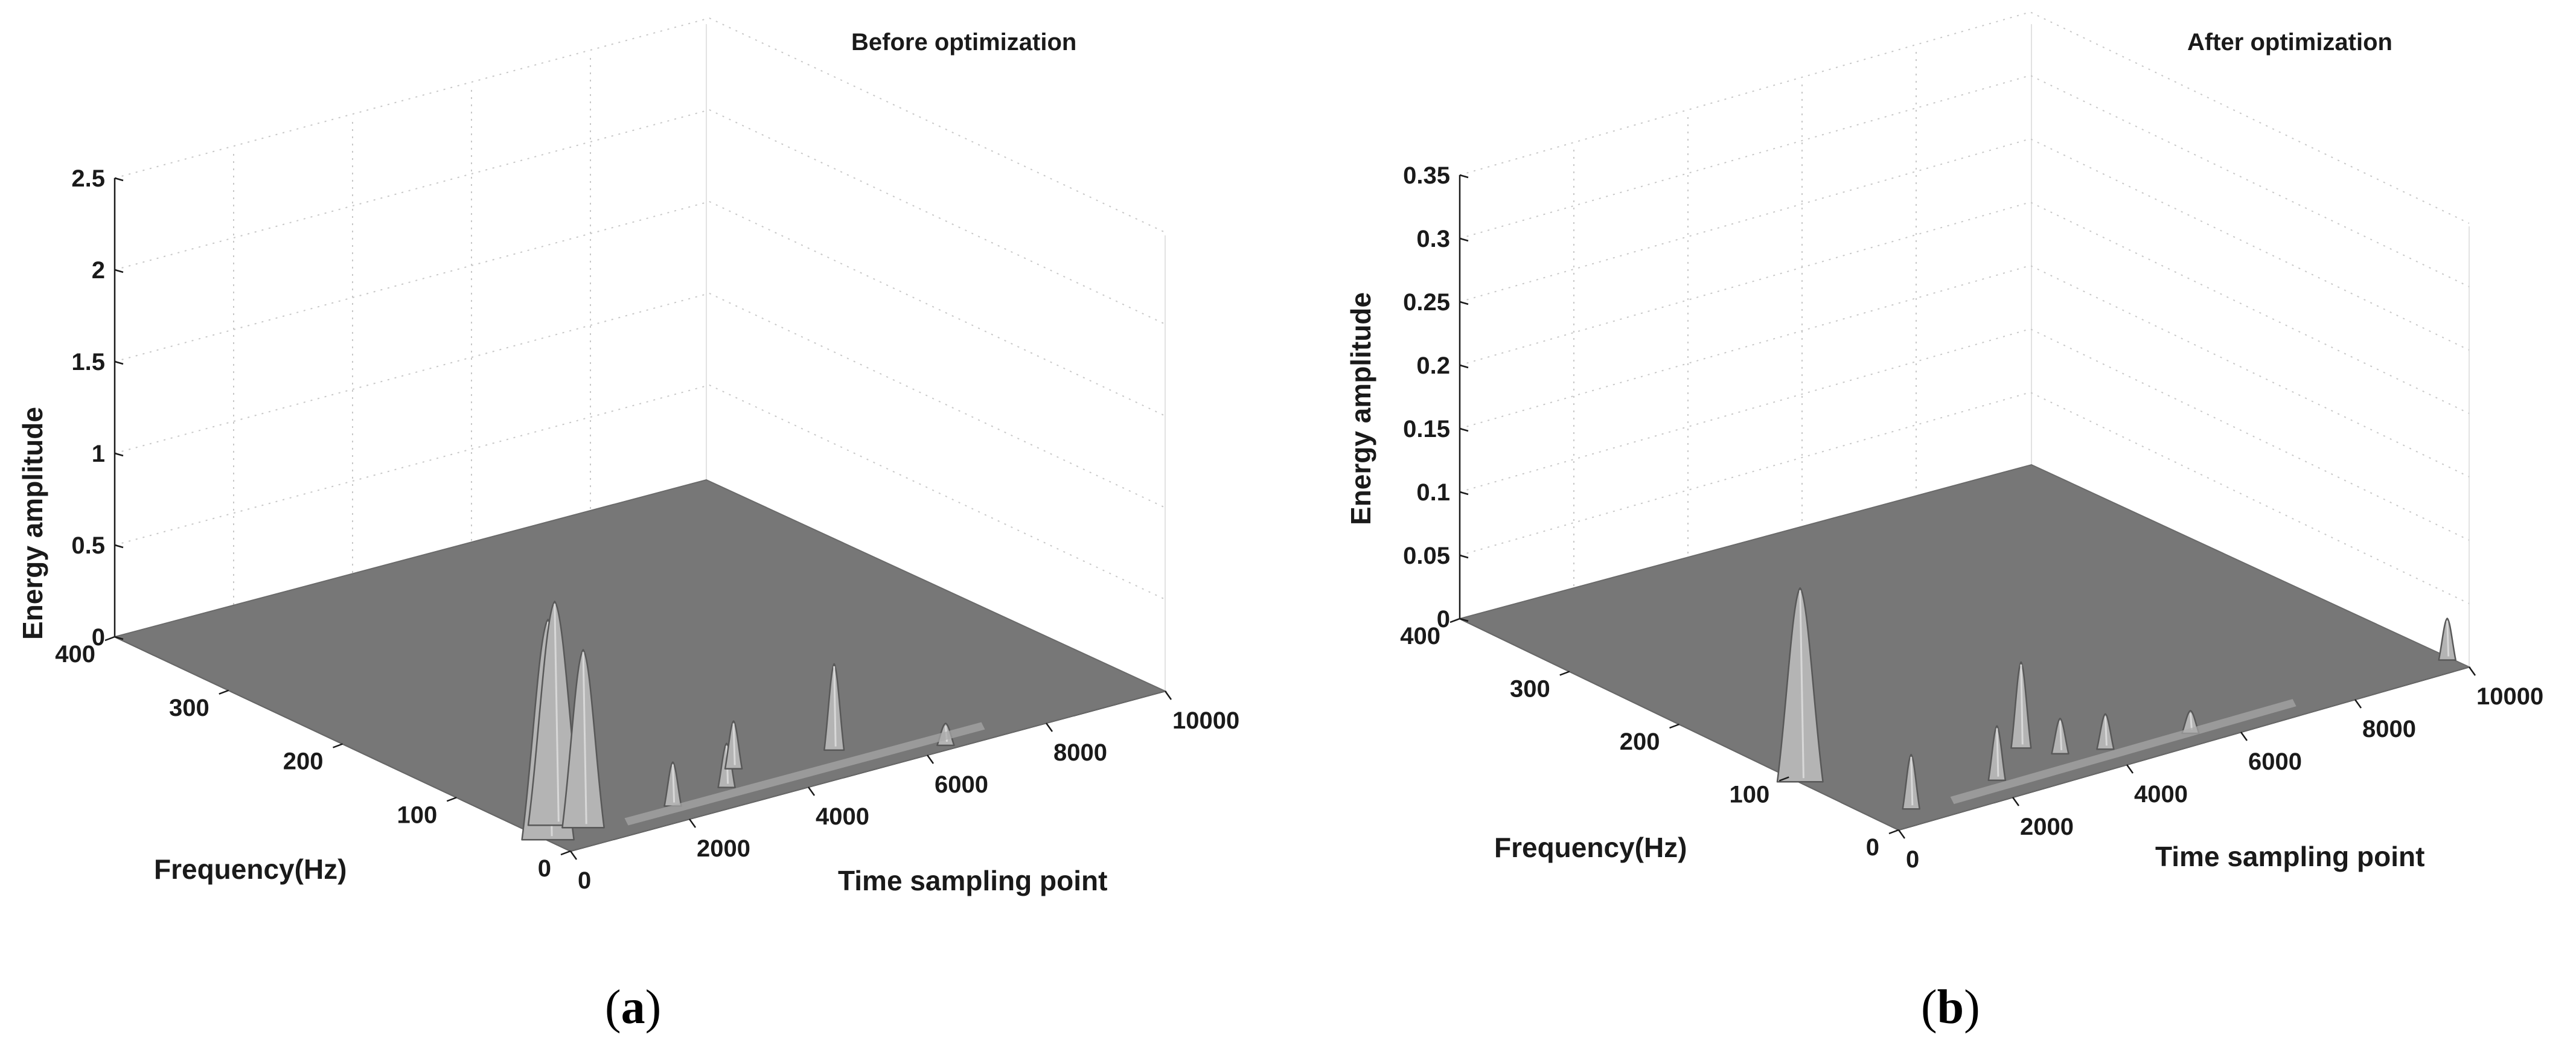  I want to click on panel-a-title: Before optimization, so click(964, 42).